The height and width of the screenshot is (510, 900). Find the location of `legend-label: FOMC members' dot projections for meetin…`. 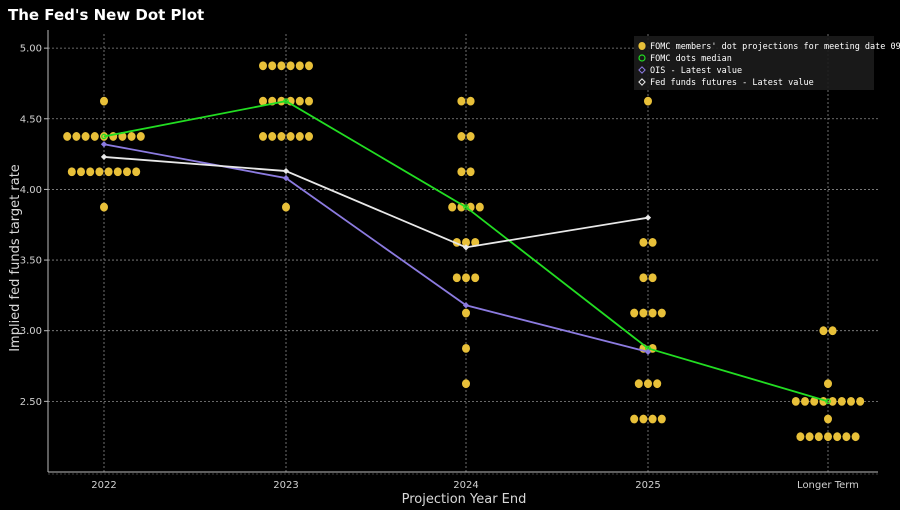

legend-label: FOMC members' dot projections for meetin… is located at coordinates (775, 47).